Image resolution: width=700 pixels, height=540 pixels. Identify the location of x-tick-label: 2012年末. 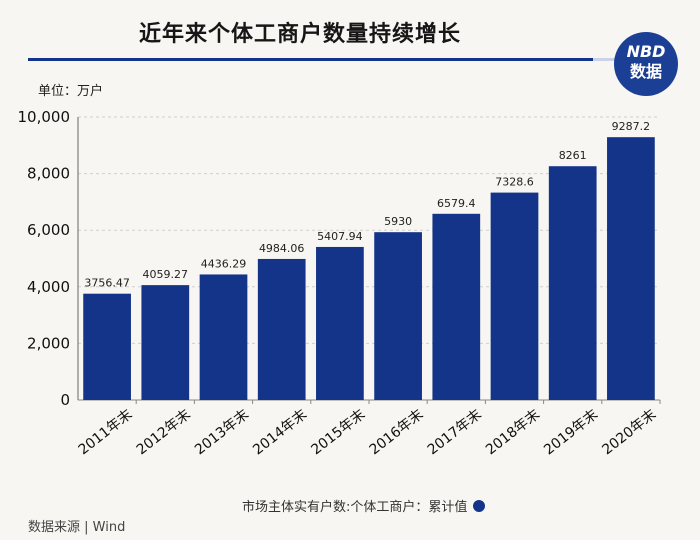
(164, 433).